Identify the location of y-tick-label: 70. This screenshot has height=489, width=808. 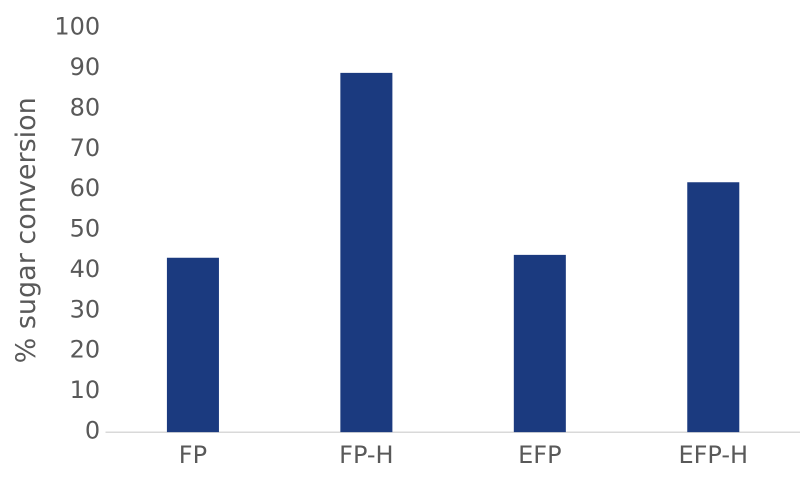
(85, 148).